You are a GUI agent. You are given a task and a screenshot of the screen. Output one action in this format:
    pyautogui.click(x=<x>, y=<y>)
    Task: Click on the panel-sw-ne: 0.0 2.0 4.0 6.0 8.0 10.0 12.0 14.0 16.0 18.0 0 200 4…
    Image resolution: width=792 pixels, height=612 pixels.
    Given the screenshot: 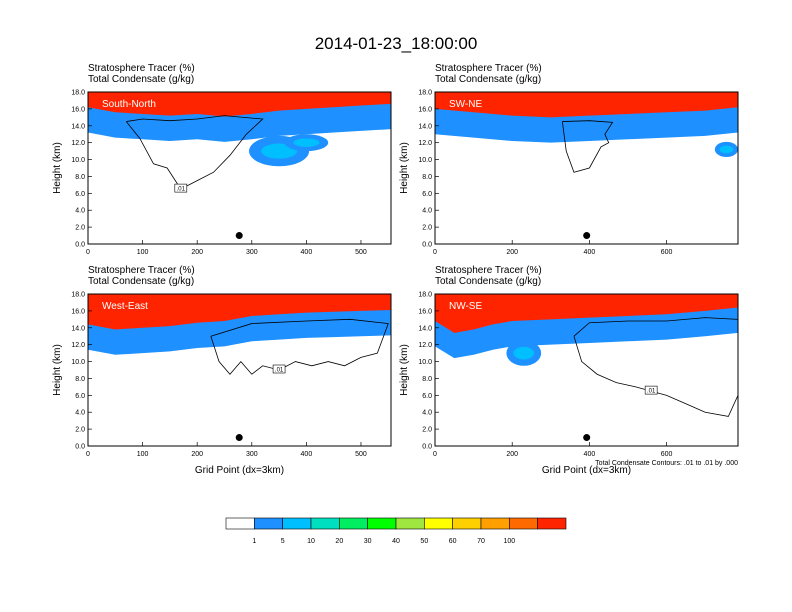 What is the action you would take?
    pyautogui.click(x=569, y=159)
    